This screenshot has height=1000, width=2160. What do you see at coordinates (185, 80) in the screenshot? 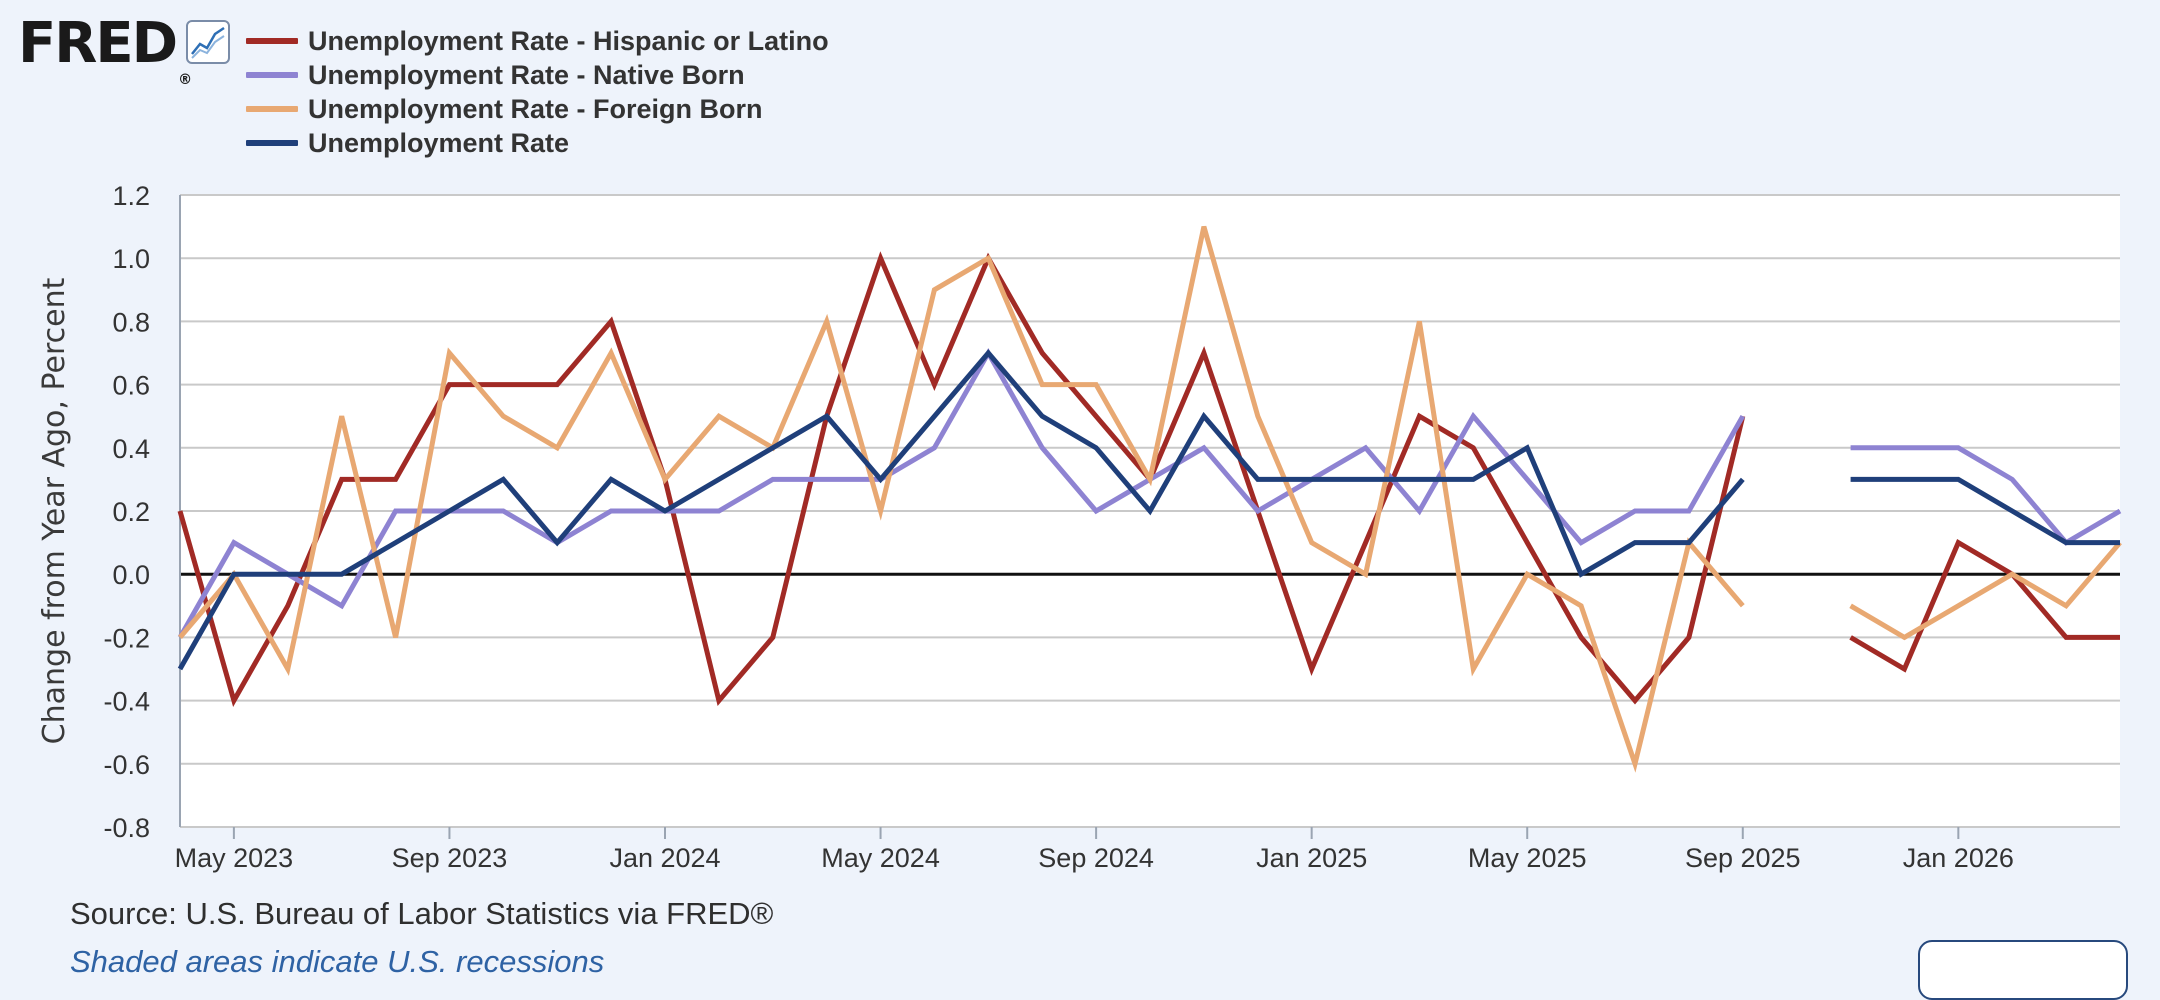
I see `registered-mark: ®` at bounding box center [185, 80].